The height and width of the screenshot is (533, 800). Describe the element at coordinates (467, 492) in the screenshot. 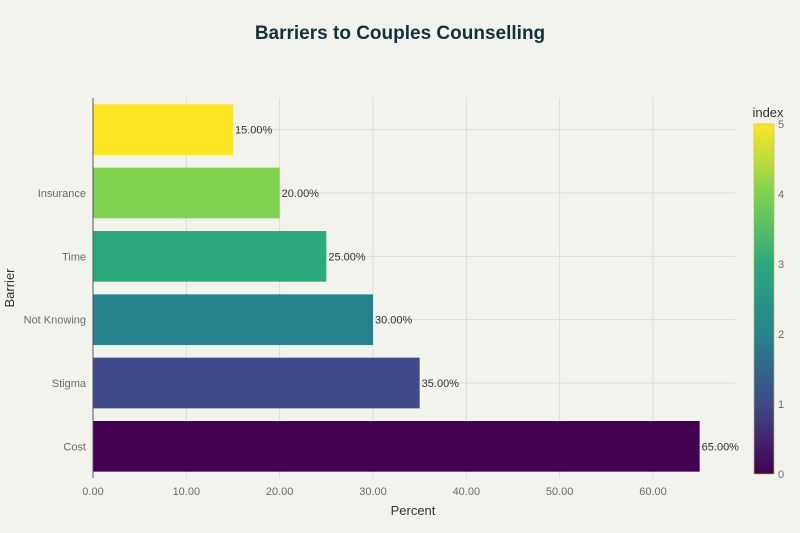

I see `x-tick-label: 40.00` at that location.